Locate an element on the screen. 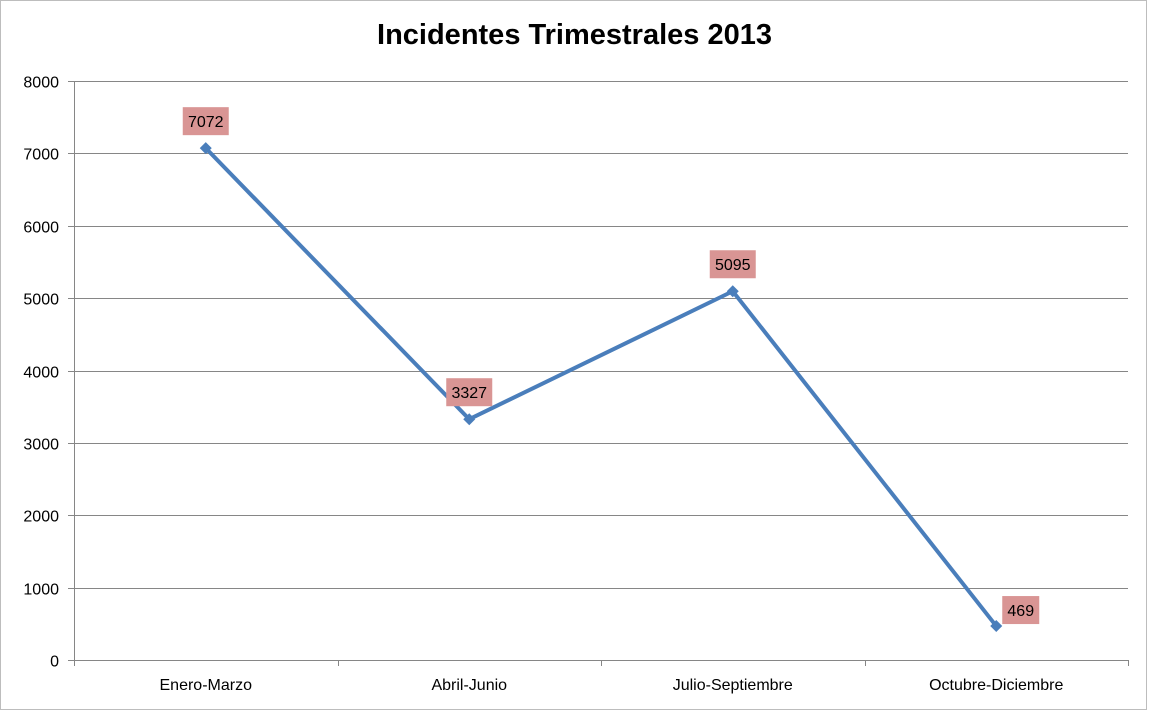 The width and height of the screenshot is (1149, 712). y-tick-label: 2000 is located at coordinates (41, 517).